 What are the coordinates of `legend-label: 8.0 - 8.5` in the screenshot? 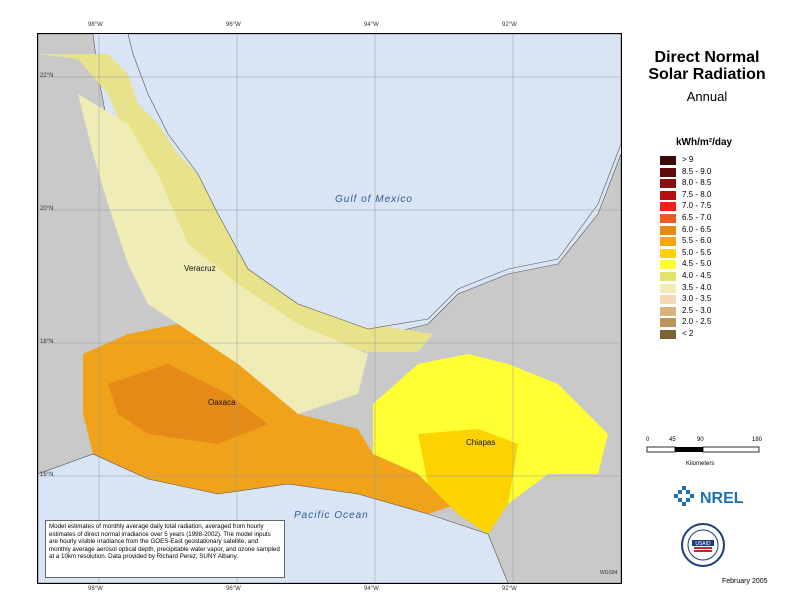 It's located at (697, 183).